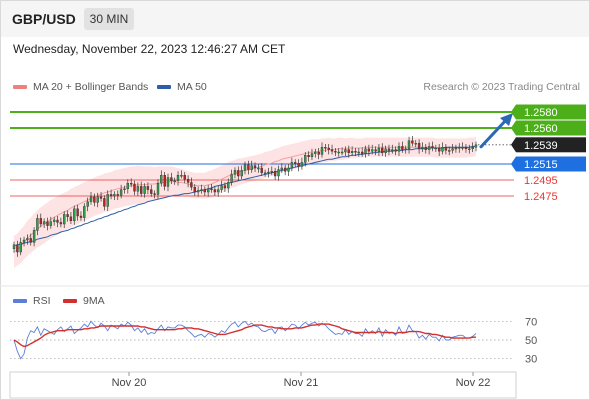  What do you see at coordinates (244, 335) in the screenshot?
I see `ma9-line` at bounding box center [244, 335].